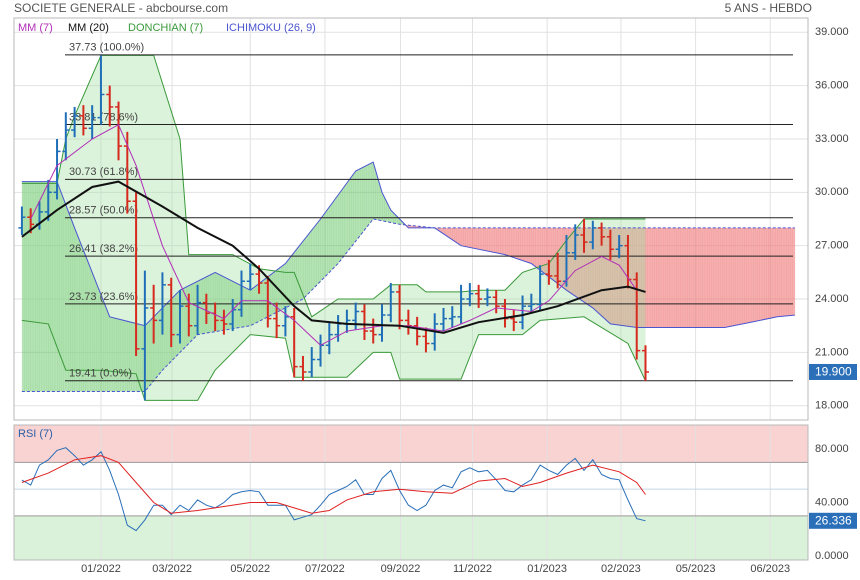 The image size is (860, 580). Describe the element at coordinates (250, 569) in the screenshot. I see `x-tick-label: 05/2022` at that location.